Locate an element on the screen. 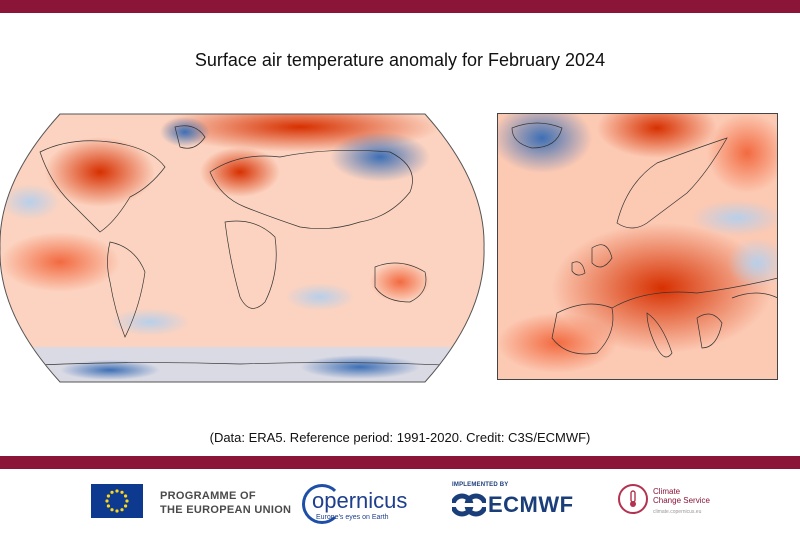 The width and height of the screenshot is (800, 533). north-america-warm-anomaly is located at coordinates (100, 172).